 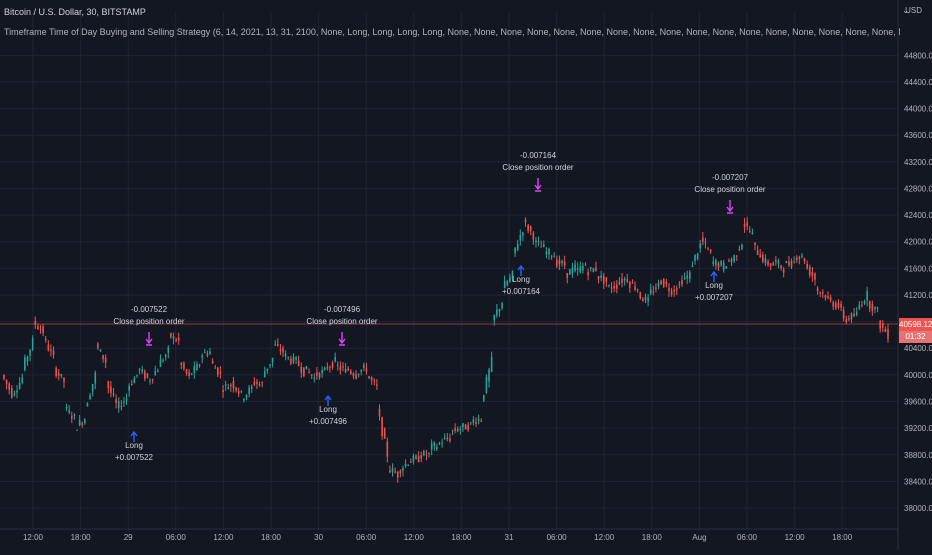 What do you see at coordinates (134, 436) in the screenshot?
I see `entry-arrow-icon` at bounding box center [134, 436].